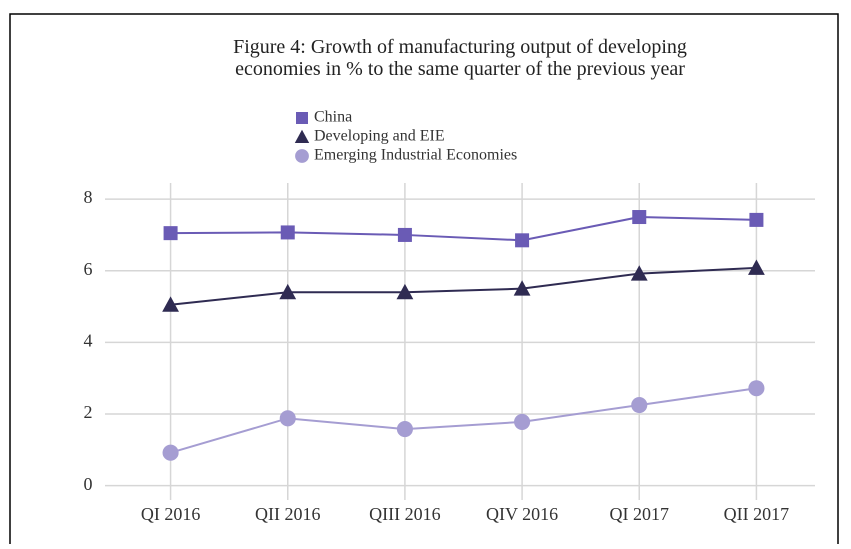 The height and width of the screenshot is (549, 851). What do you see at coordinates (88, 269) in the screenshot?
I see `y-tick-label: 6` at bounding box center [88, 269].